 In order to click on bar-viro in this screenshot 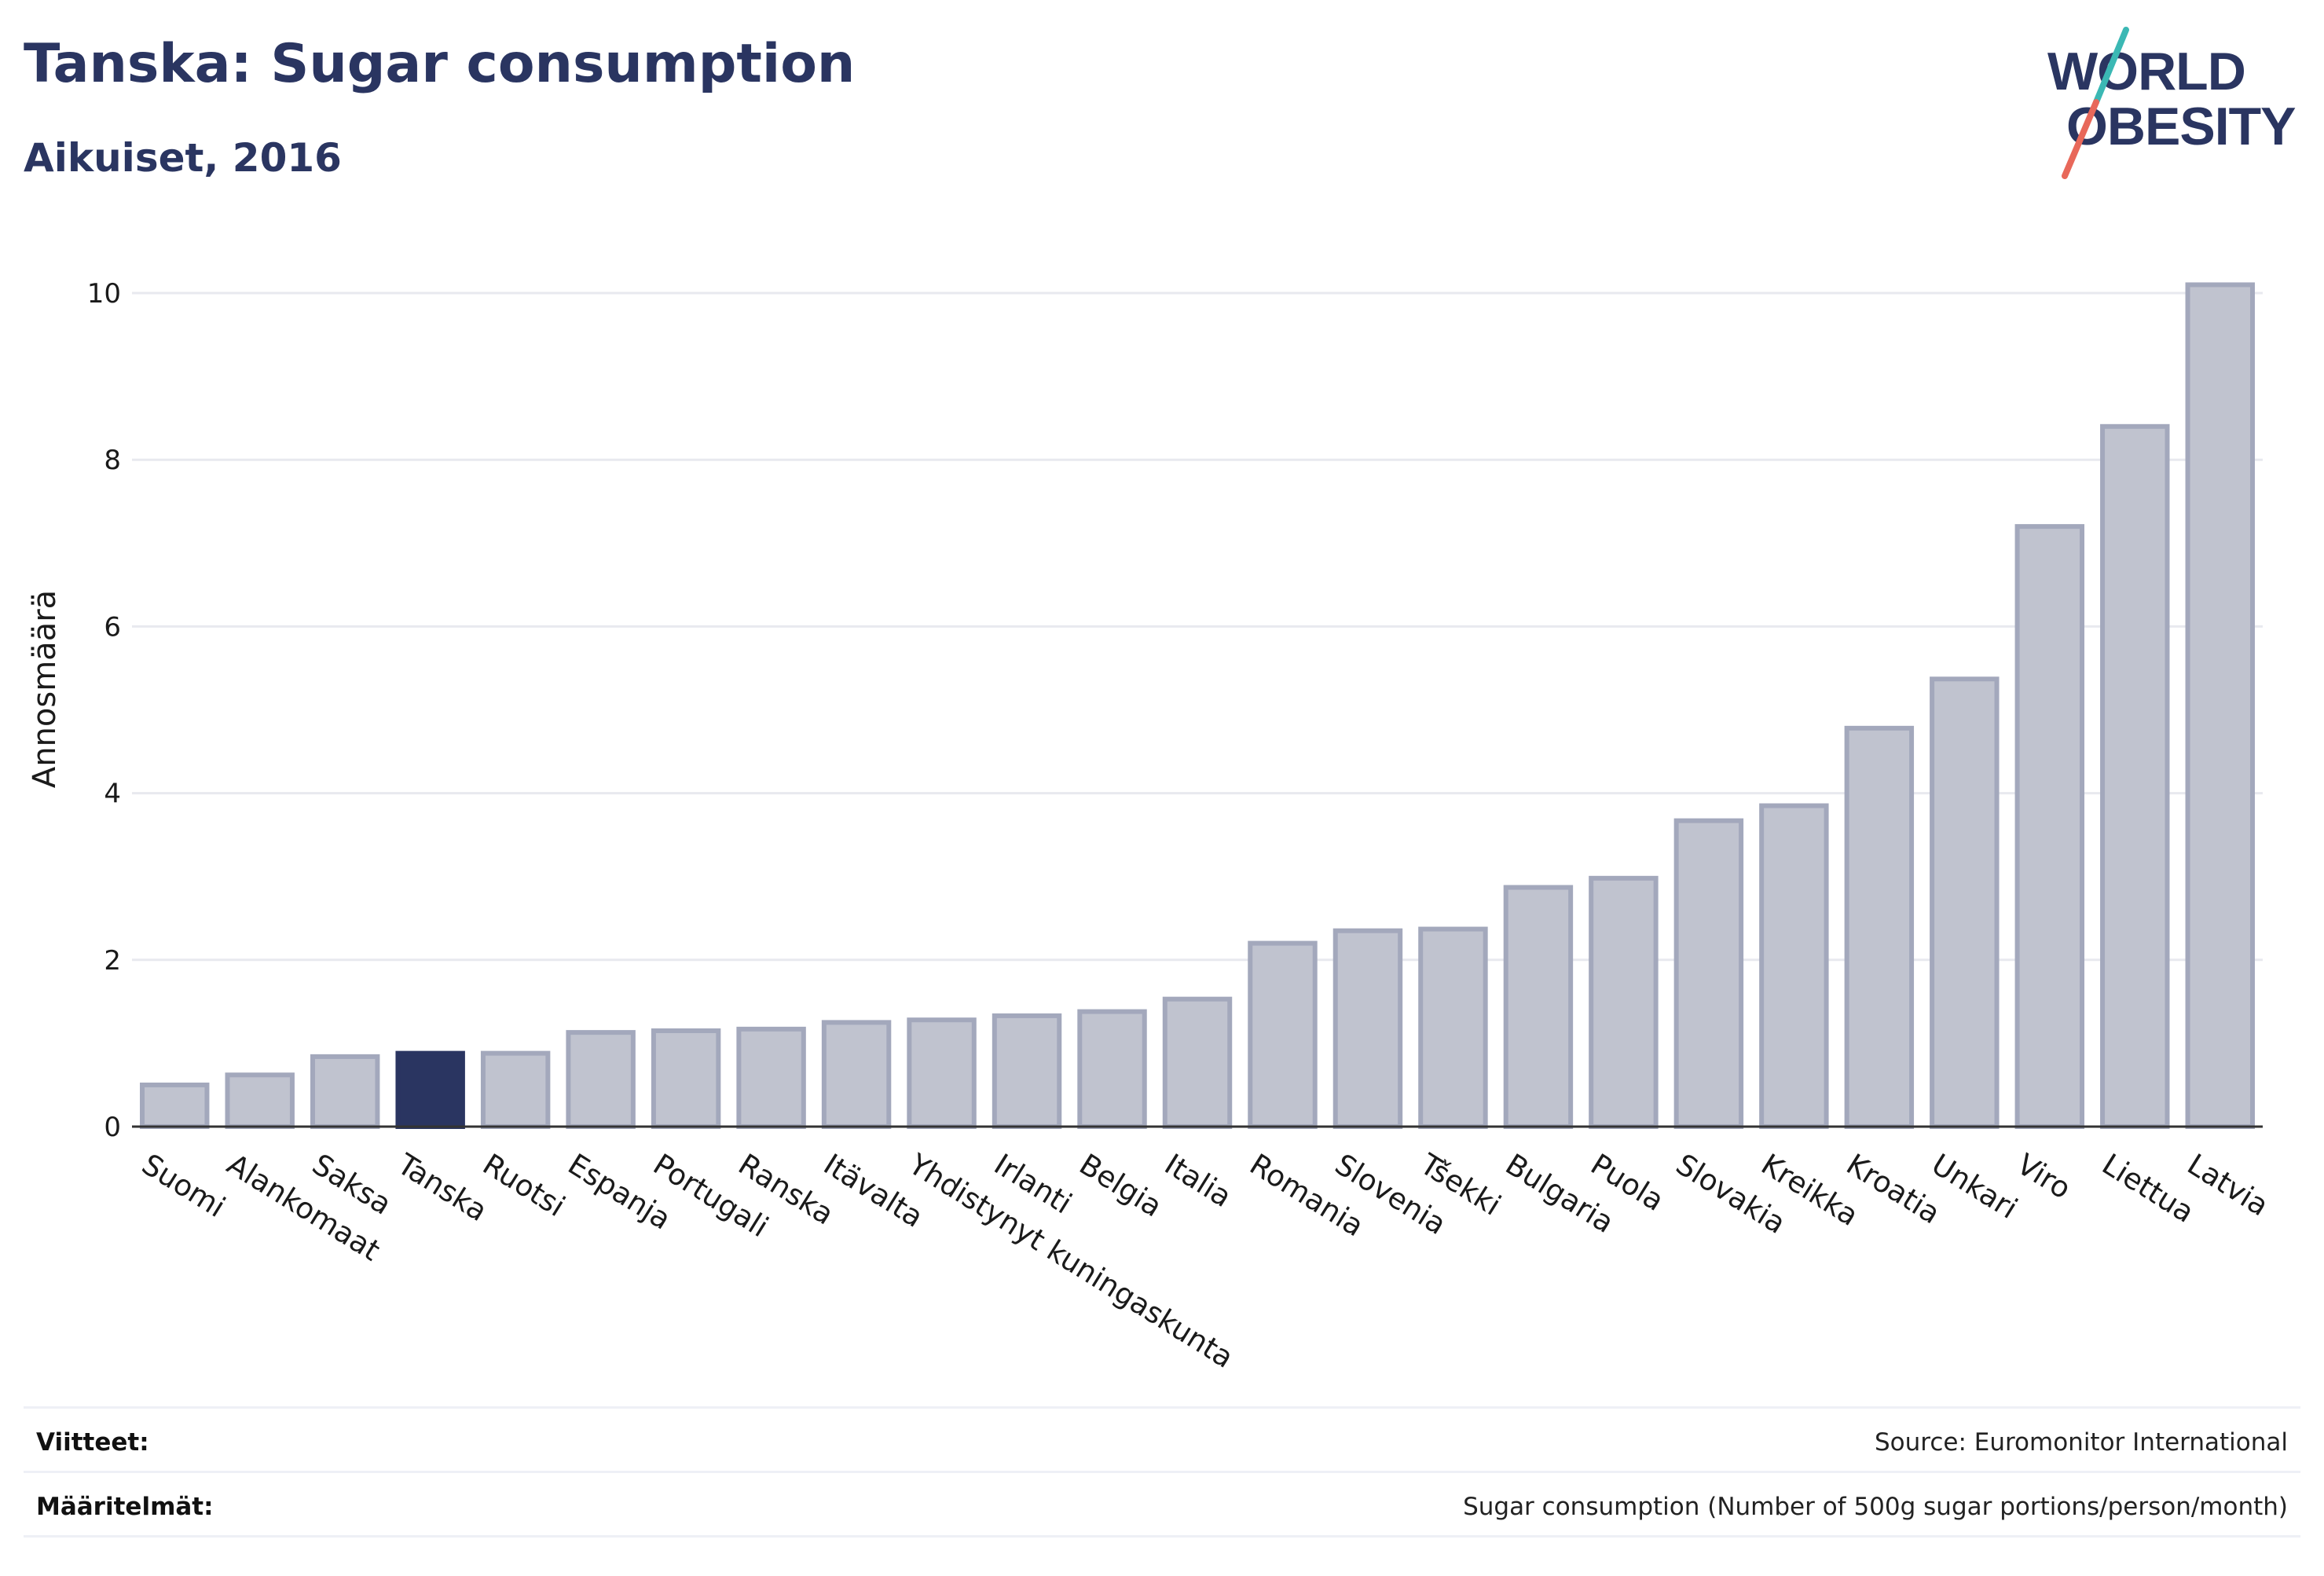, I will do `click(2049, 826)`.